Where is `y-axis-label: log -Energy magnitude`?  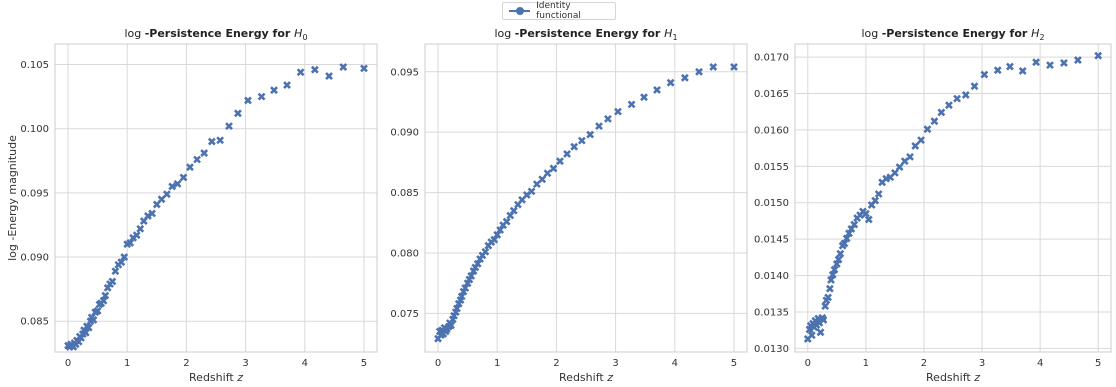
y-axis-label: log -Energy magnitude is located at coordinates (12, 198).